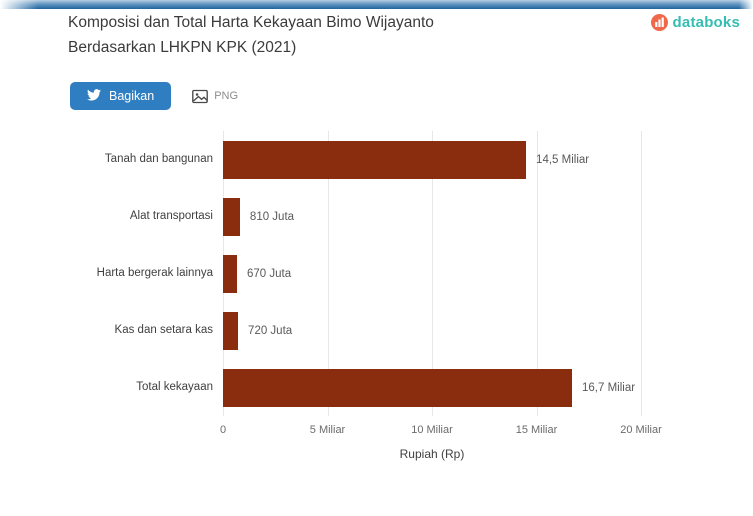 Image resolution: width=753 pixels, height=516 pixels. I want to click on bar-track: 14,5 Miliar, so click(488, 159).